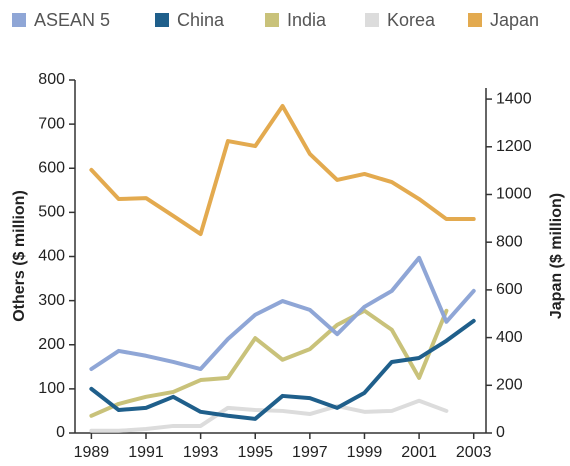 The width and height of the screenshot is (570, 466). I want to click on y2-tick-label: 400, so click(509, 337).